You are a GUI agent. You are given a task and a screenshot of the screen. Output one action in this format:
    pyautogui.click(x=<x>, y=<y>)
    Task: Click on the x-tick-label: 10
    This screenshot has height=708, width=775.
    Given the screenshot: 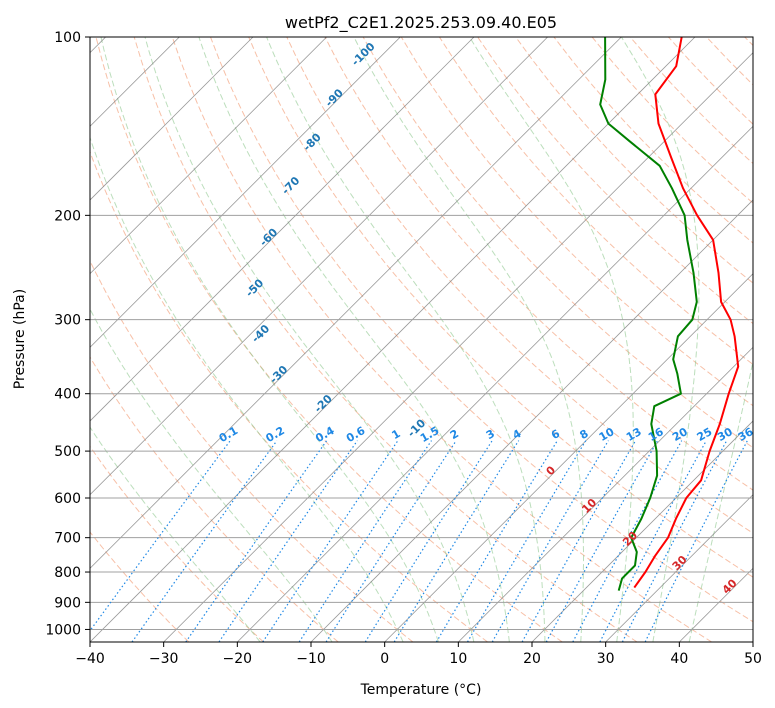 What is the action you would take?
    pyautogui.click(x=458, y=659)
    